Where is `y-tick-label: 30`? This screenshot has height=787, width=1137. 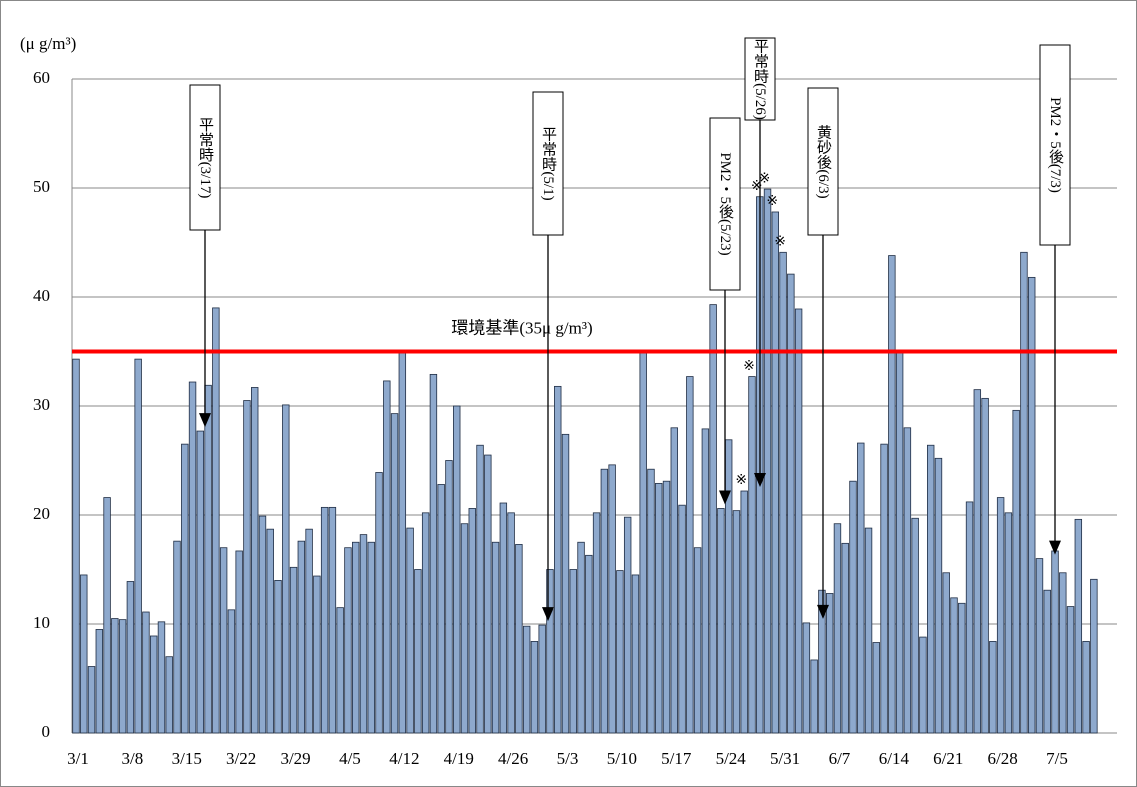 y-tick-label: 30 is located at coordinates (41, 404).